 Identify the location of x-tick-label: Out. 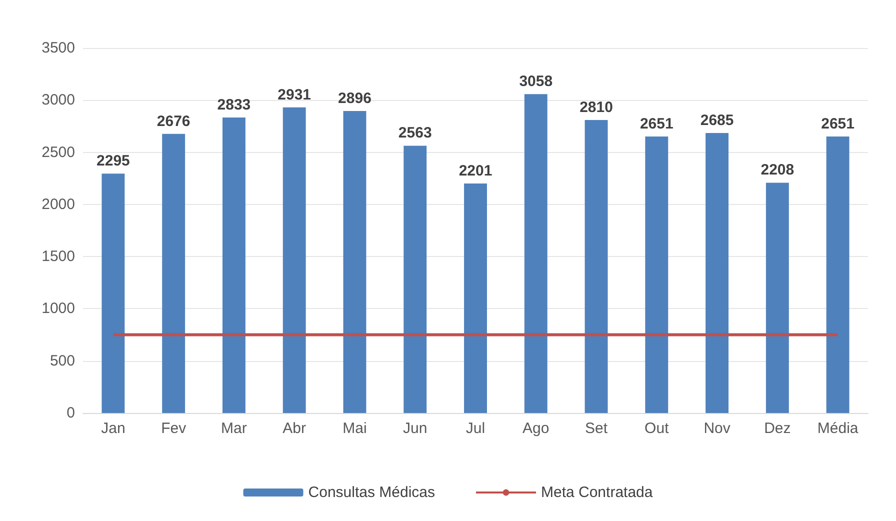
(657, 428).